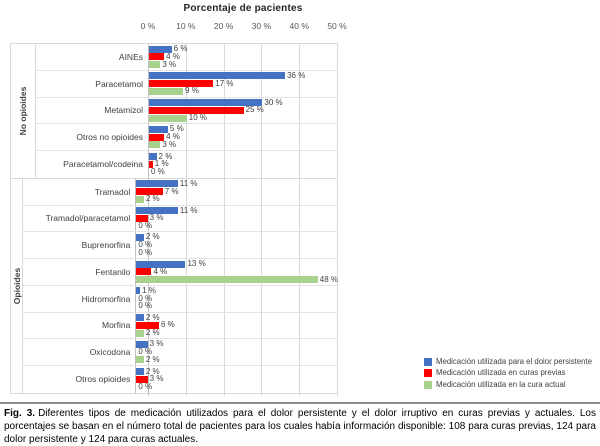 The width and height of the screenshot is (600, 446). What do you see at coordinates (92, 137) in the screenshot?
I see `category-label: Otros no opioides` at bounding box center [92, 137].